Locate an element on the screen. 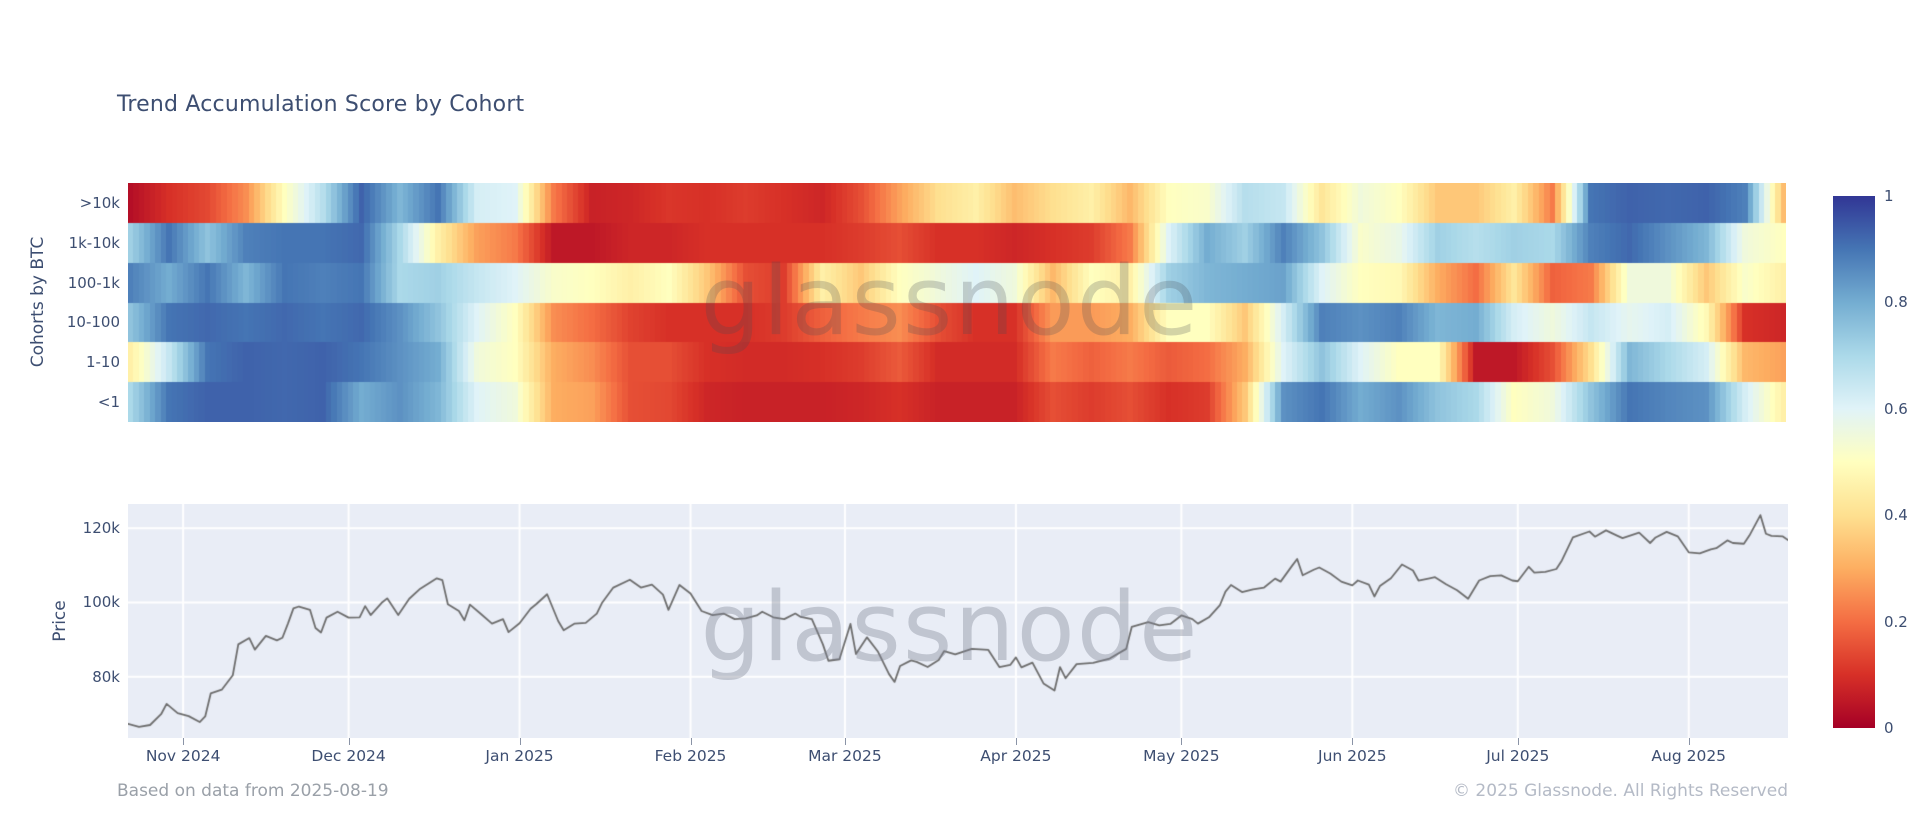 The height and width of the screenshot is (817, 1920). x-axis-tick-label: Jul 2025 is located at coordinates (1518, 756).